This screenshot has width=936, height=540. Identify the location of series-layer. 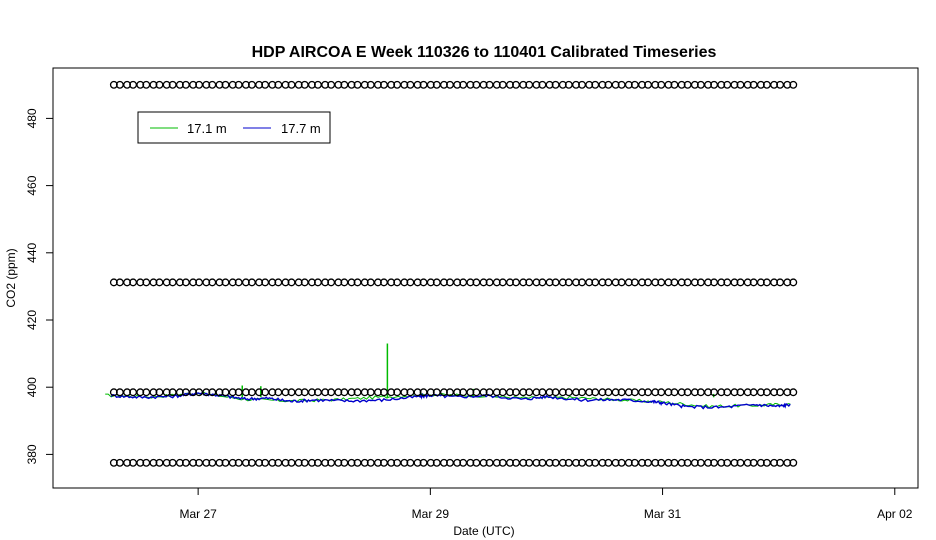
(448, 376).